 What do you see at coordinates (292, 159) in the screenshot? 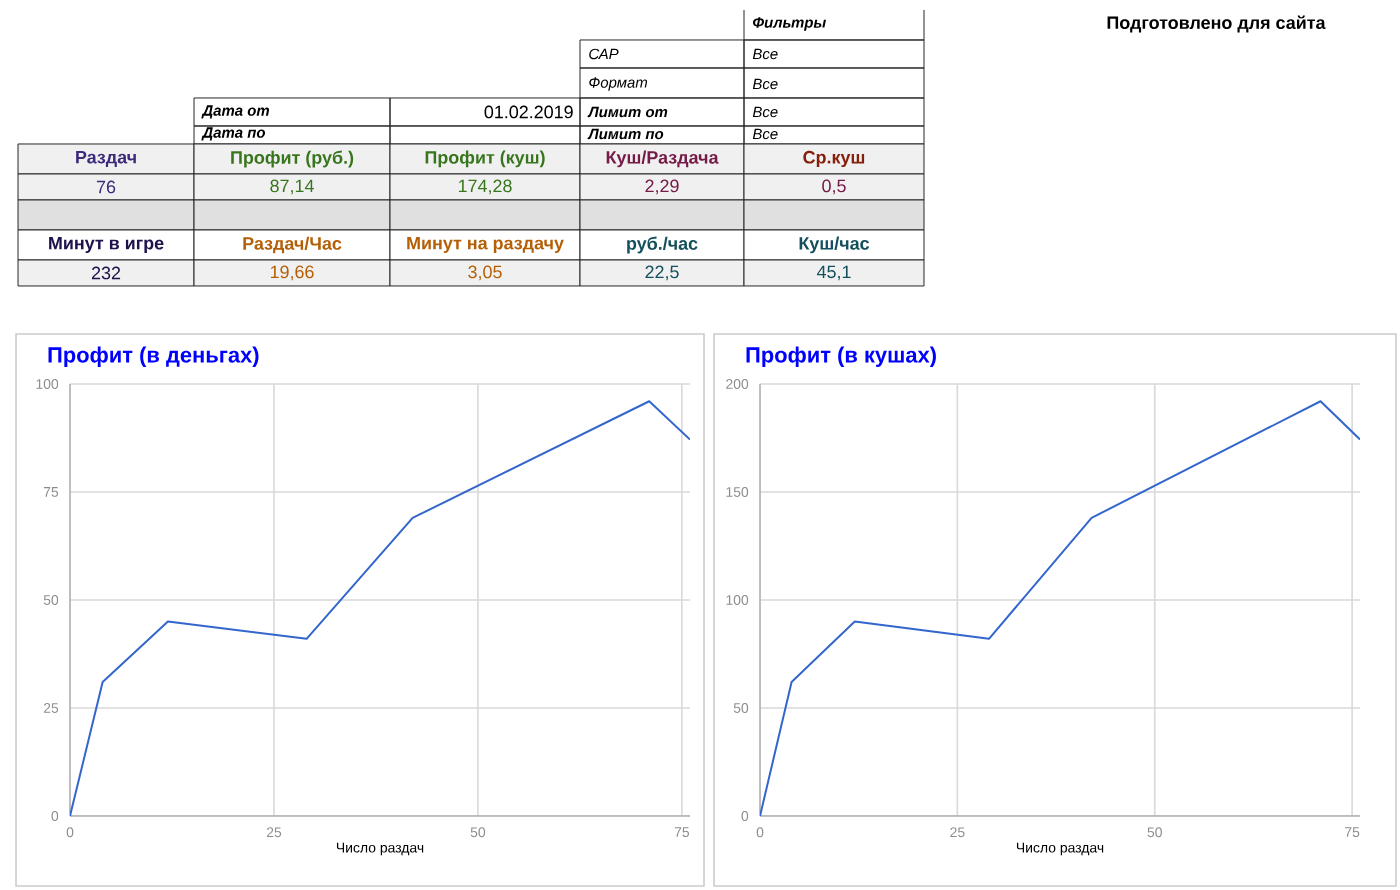
I see `text: Профит (руб.)` at bounding box center [292, 159].